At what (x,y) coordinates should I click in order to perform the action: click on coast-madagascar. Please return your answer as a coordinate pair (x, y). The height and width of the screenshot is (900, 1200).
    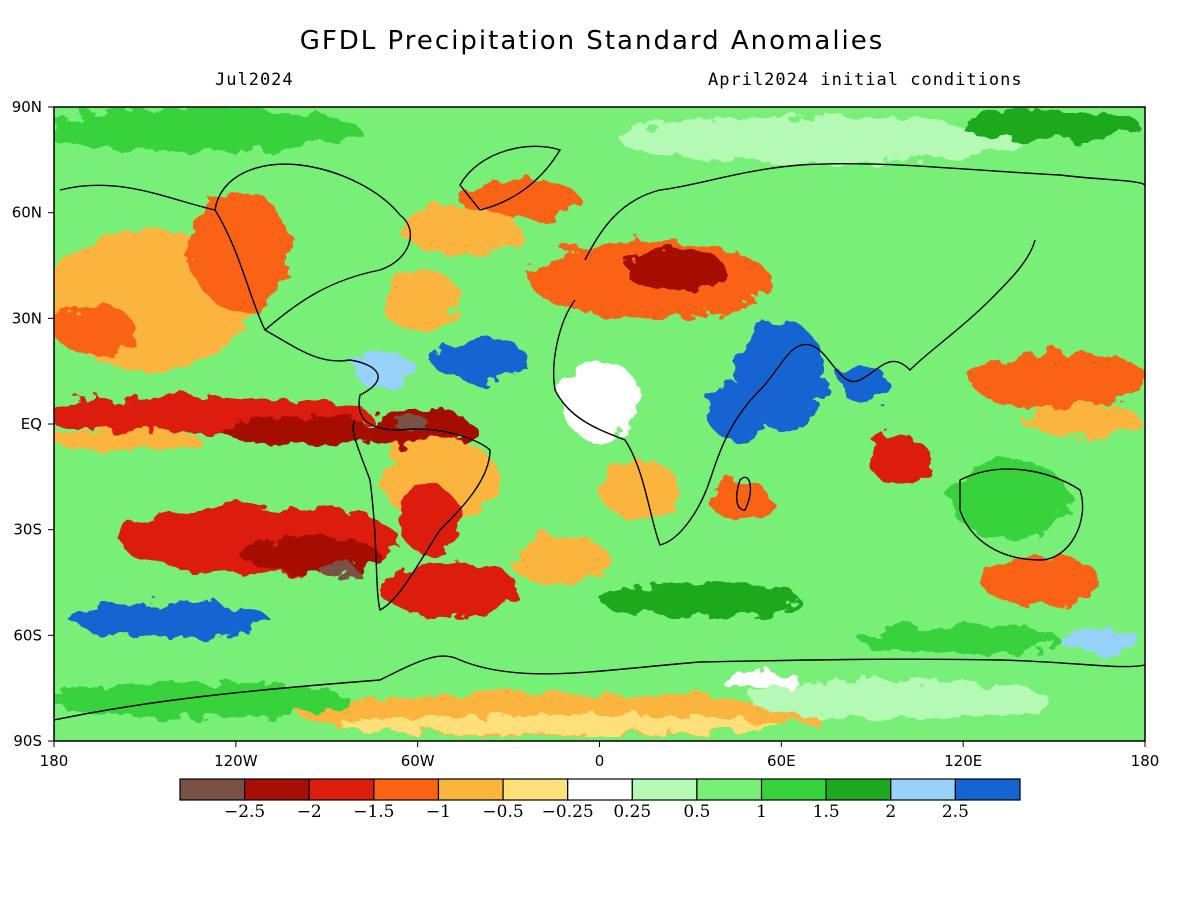
    Looking at the image, I should click on (744, 493).